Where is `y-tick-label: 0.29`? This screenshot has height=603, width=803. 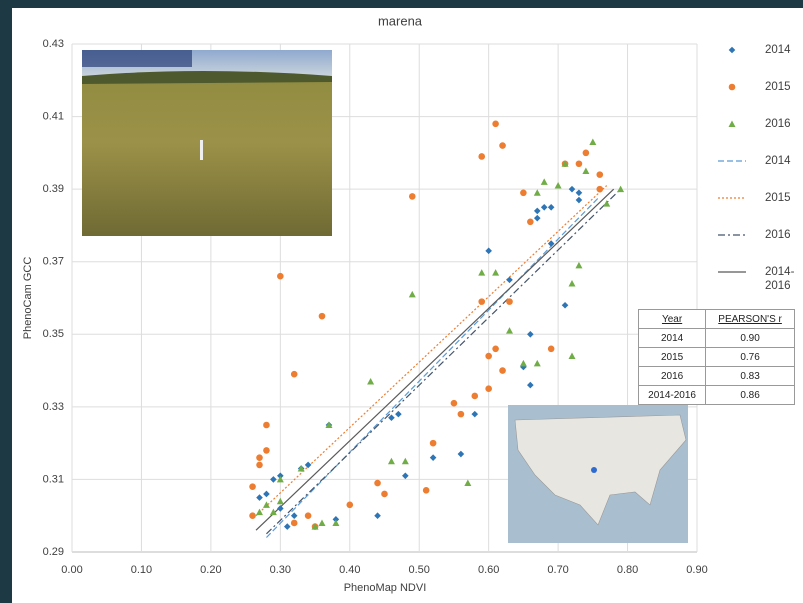 y-tick-label: 0.29 is located at coordinates (53, 552).